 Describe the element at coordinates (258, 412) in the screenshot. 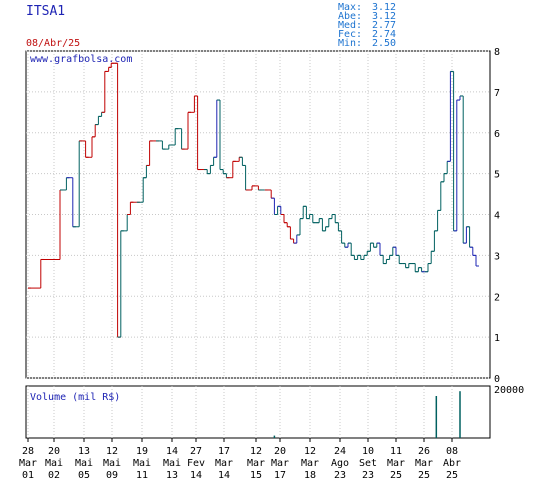

I see `volume-plot-area` at that location.